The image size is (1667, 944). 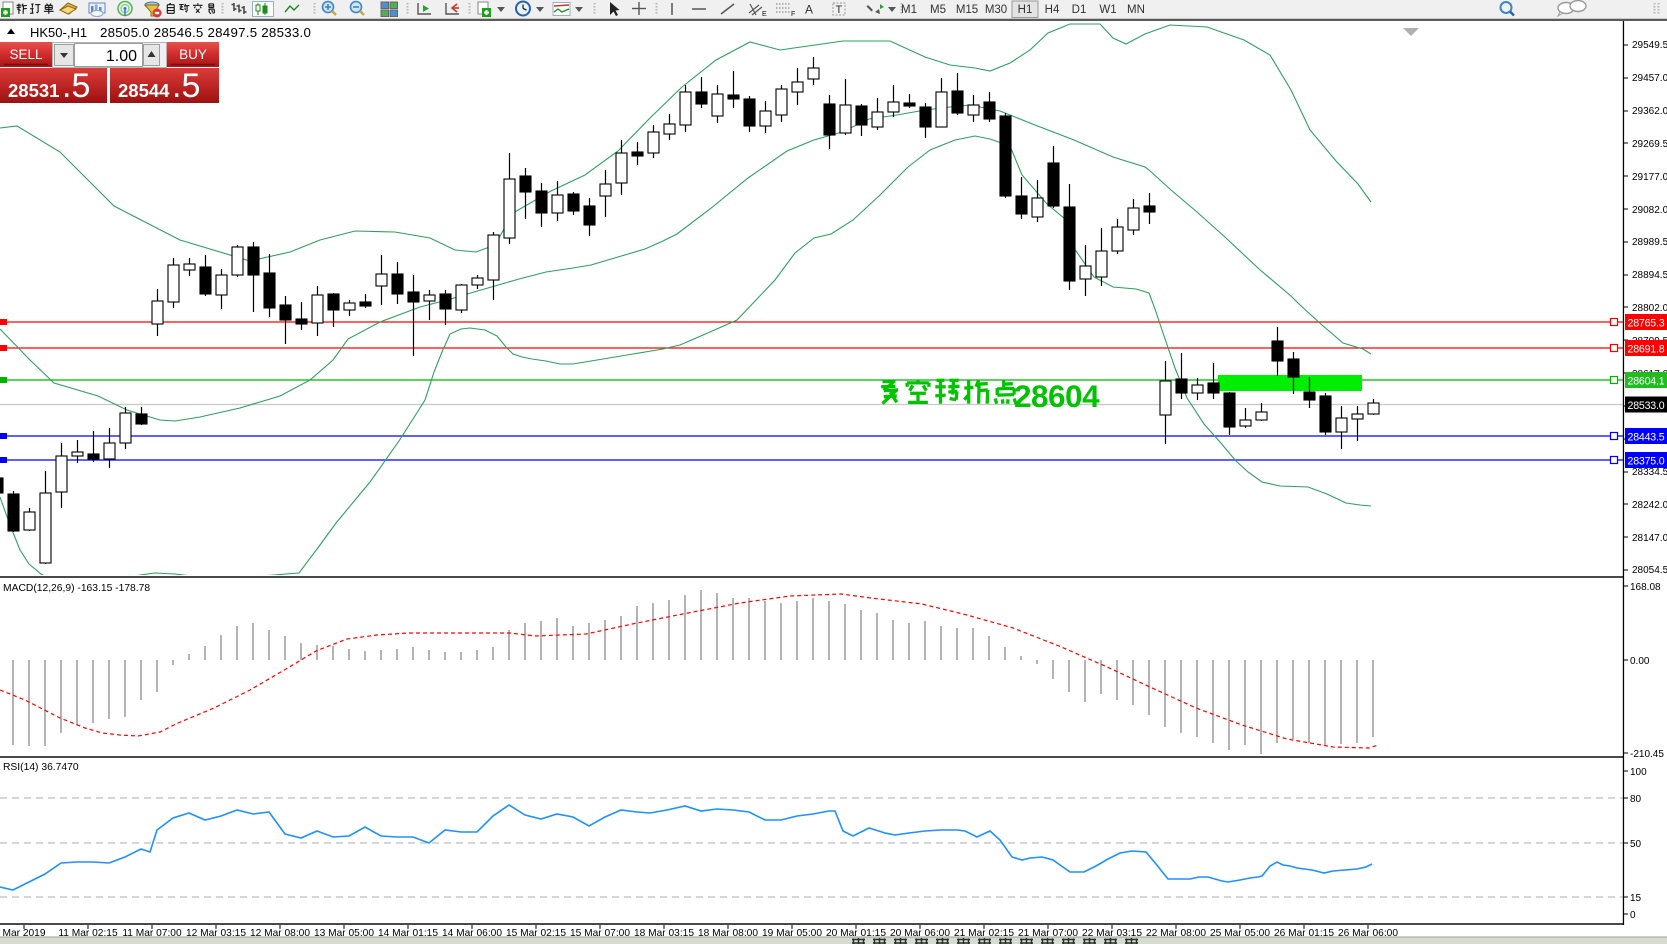 What do you see at coordinates (1048, 933) in the screenshot?
I see `svg-text: 21 Mar 07:00` at bounding box center [1048, 933].